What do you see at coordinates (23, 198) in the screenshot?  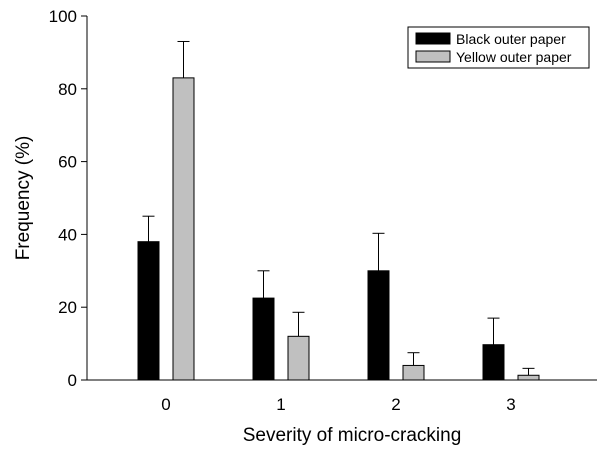 I see `y-axis-label: Frequency (%)` at bounding box center [23, 198].